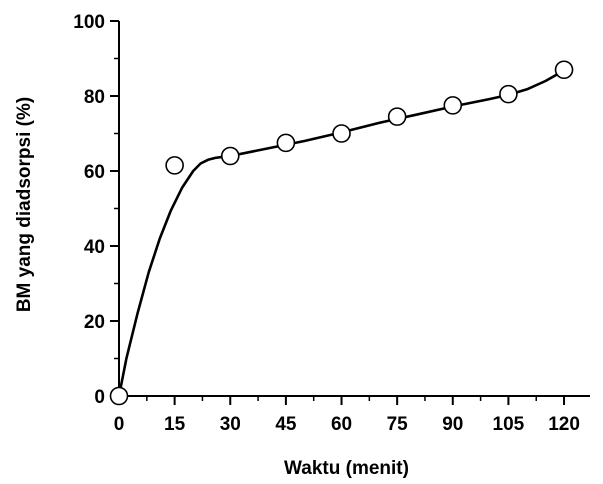  I want to click on x-tick-label: 105, so click(509, 424).